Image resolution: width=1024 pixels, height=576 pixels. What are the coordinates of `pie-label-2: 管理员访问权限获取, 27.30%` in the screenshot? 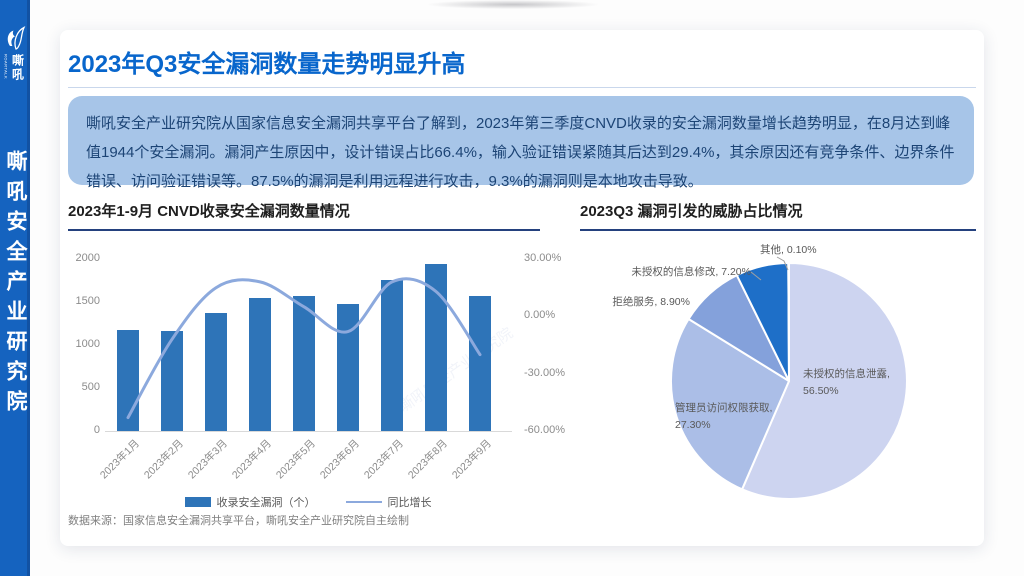 It's located at (723, 417).